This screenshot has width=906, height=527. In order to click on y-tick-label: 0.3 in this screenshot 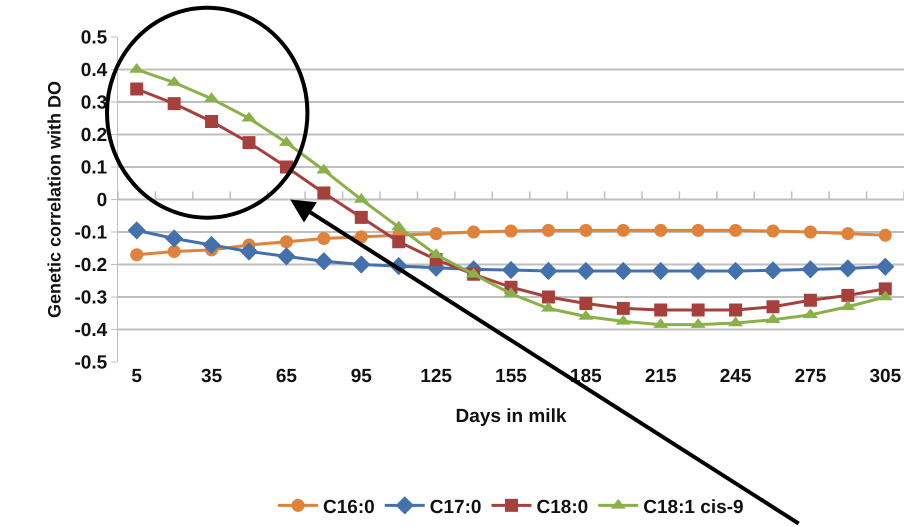, I will do `click(94, 103)`.